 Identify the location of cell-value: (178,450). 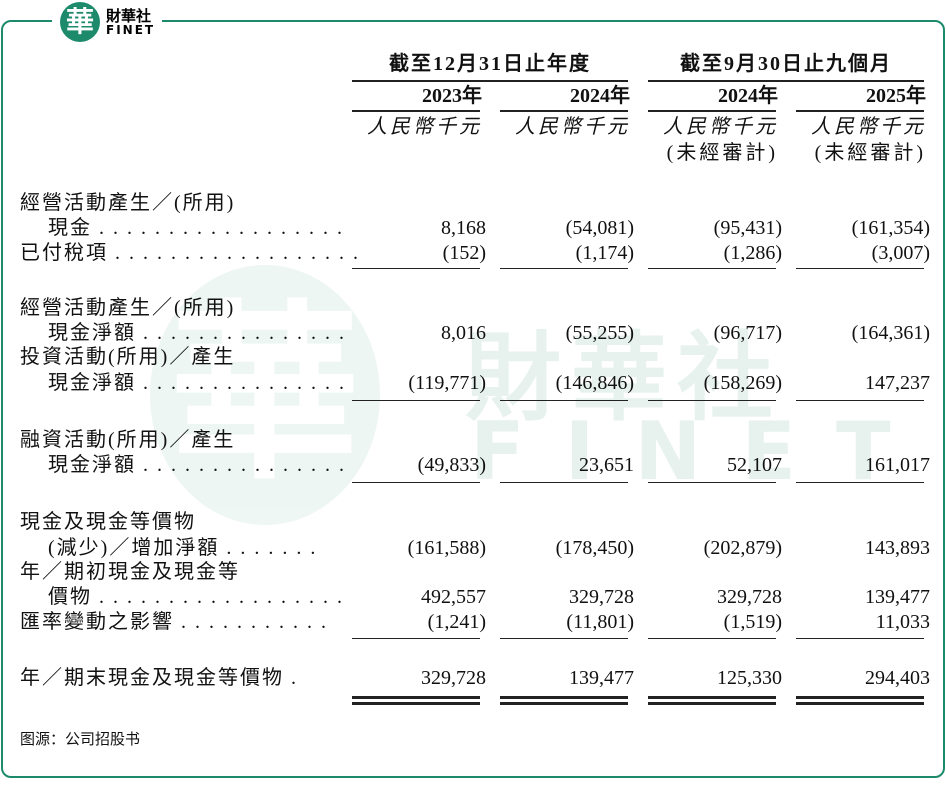
(594, 548).